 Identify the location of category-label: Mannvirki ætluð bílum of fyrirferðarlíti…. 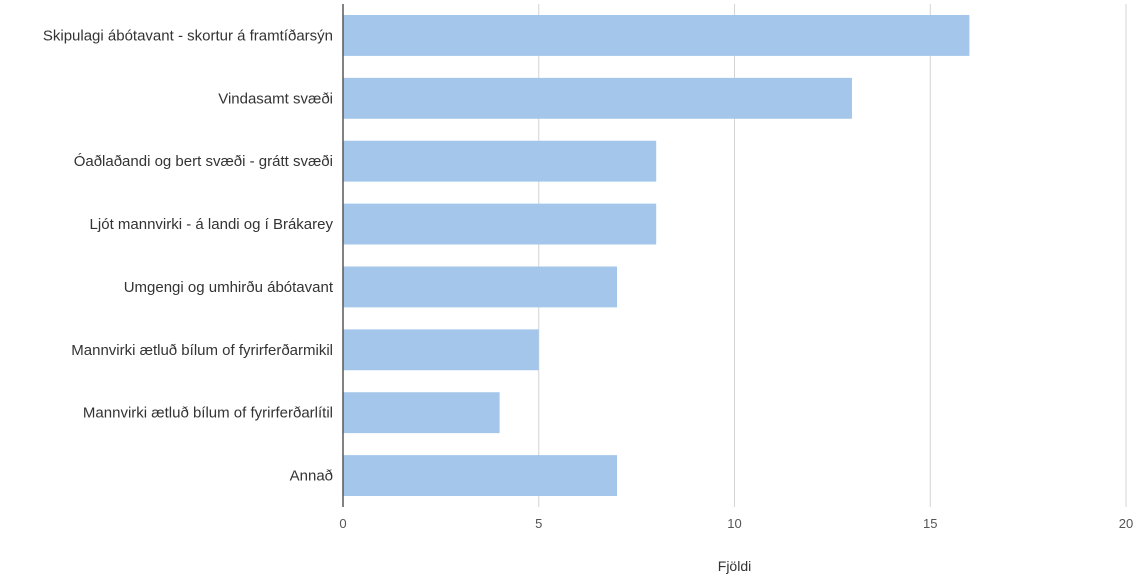
(208, 413).